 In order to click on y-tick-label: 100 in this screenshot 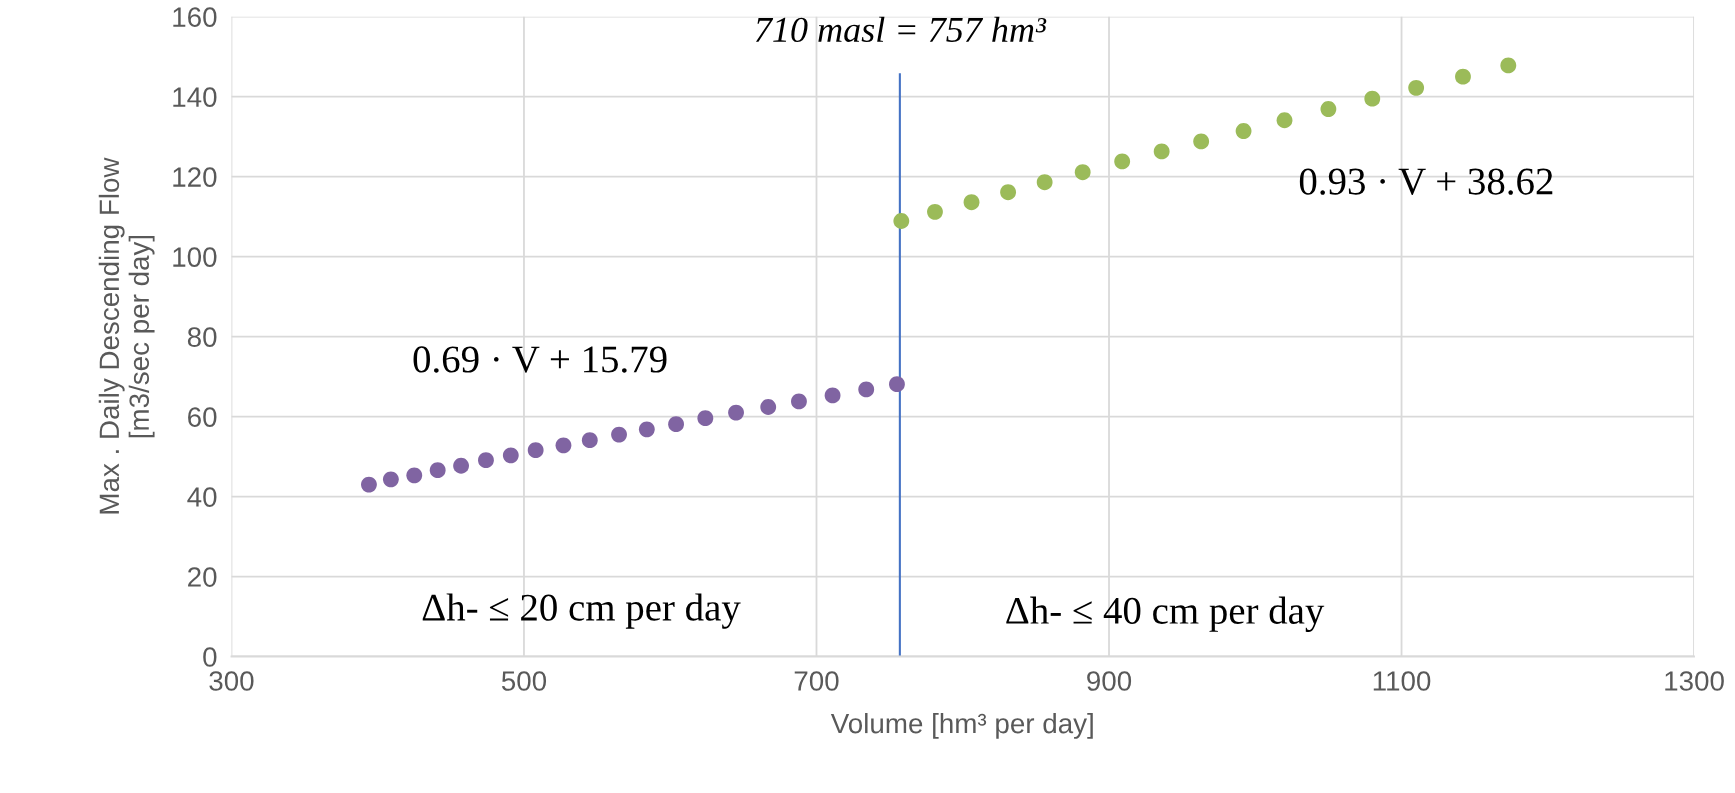, I will do `click(195, 257)`.